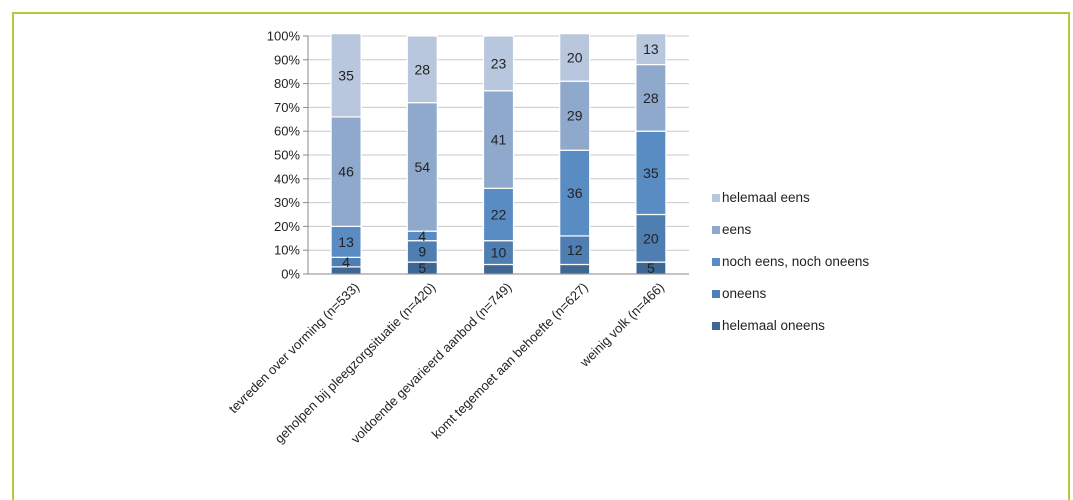 The image size is (1073, 500). I want to click on y-tick-label: 20%, so click(287, 226).